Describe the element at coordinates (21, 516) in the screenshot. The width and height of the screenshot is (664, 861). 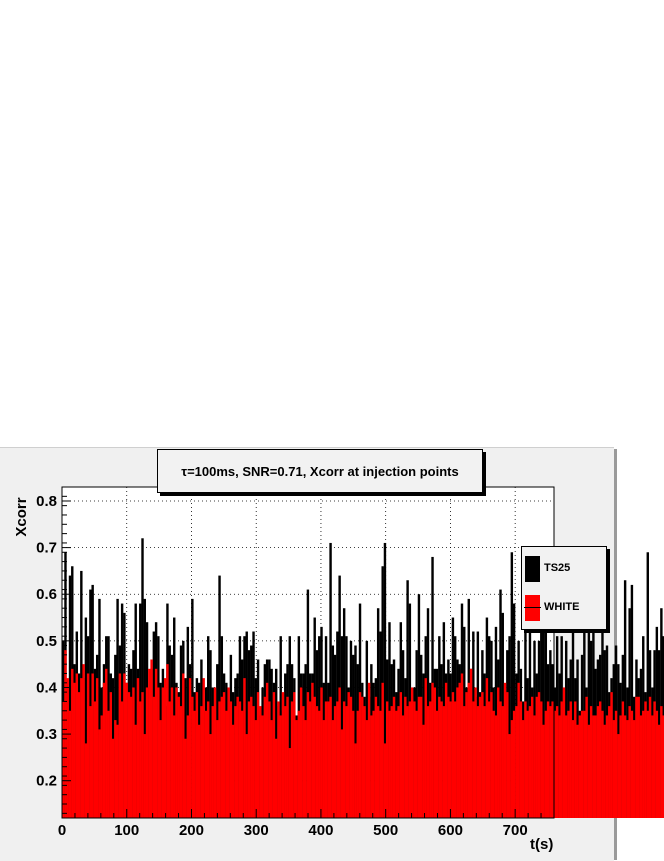
I see `y-axis-label: Xcorr` at that location.